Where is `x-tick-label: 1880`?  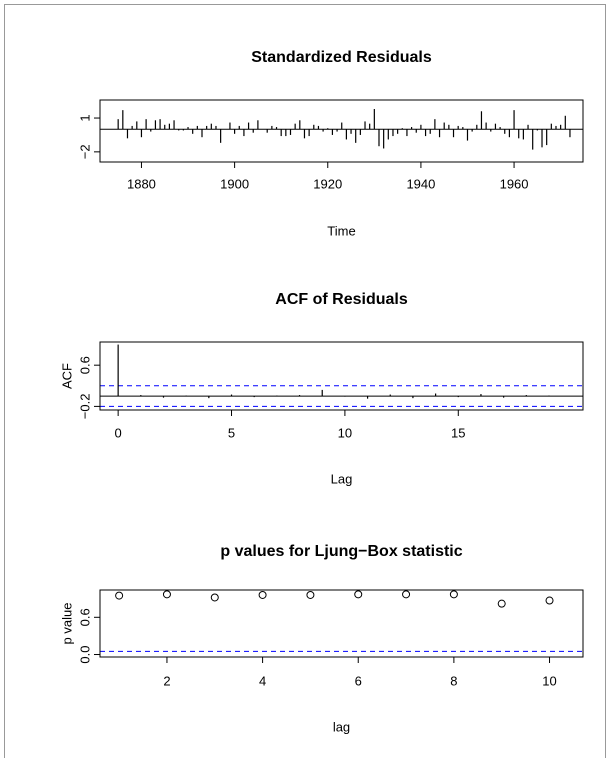 x-tick-label: 1880 is located at coordinates (141, 183).